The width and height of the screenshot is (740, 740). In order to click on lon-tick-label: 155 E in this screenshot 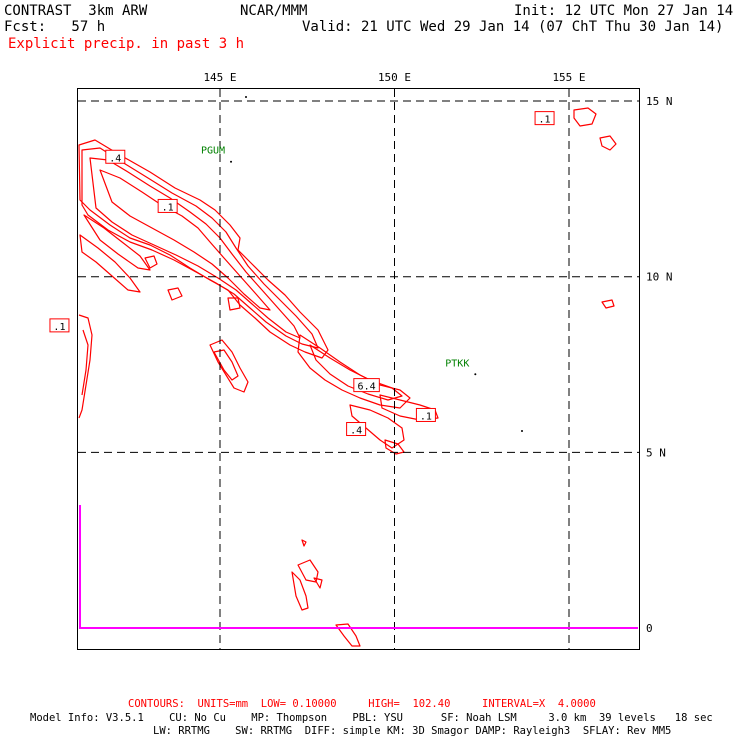, I will do `click(568, 77)`.